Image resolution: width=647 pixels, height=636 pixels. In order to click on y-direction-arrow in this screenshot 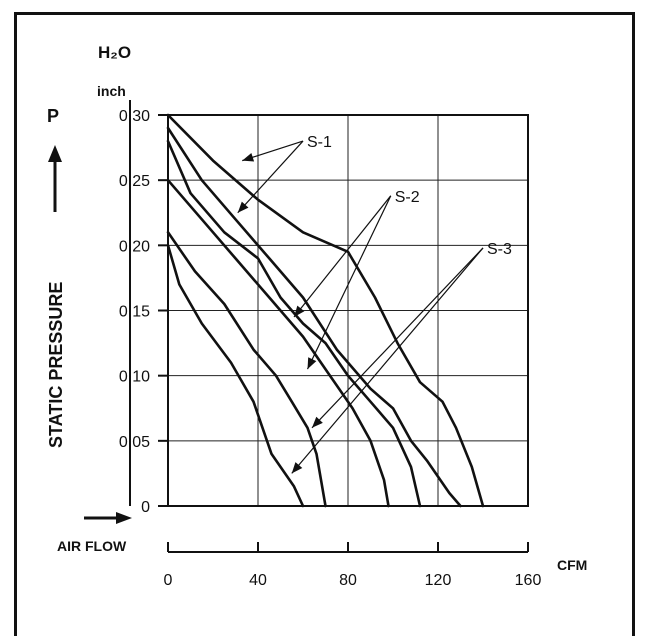, I will do `click(55, 178)`.